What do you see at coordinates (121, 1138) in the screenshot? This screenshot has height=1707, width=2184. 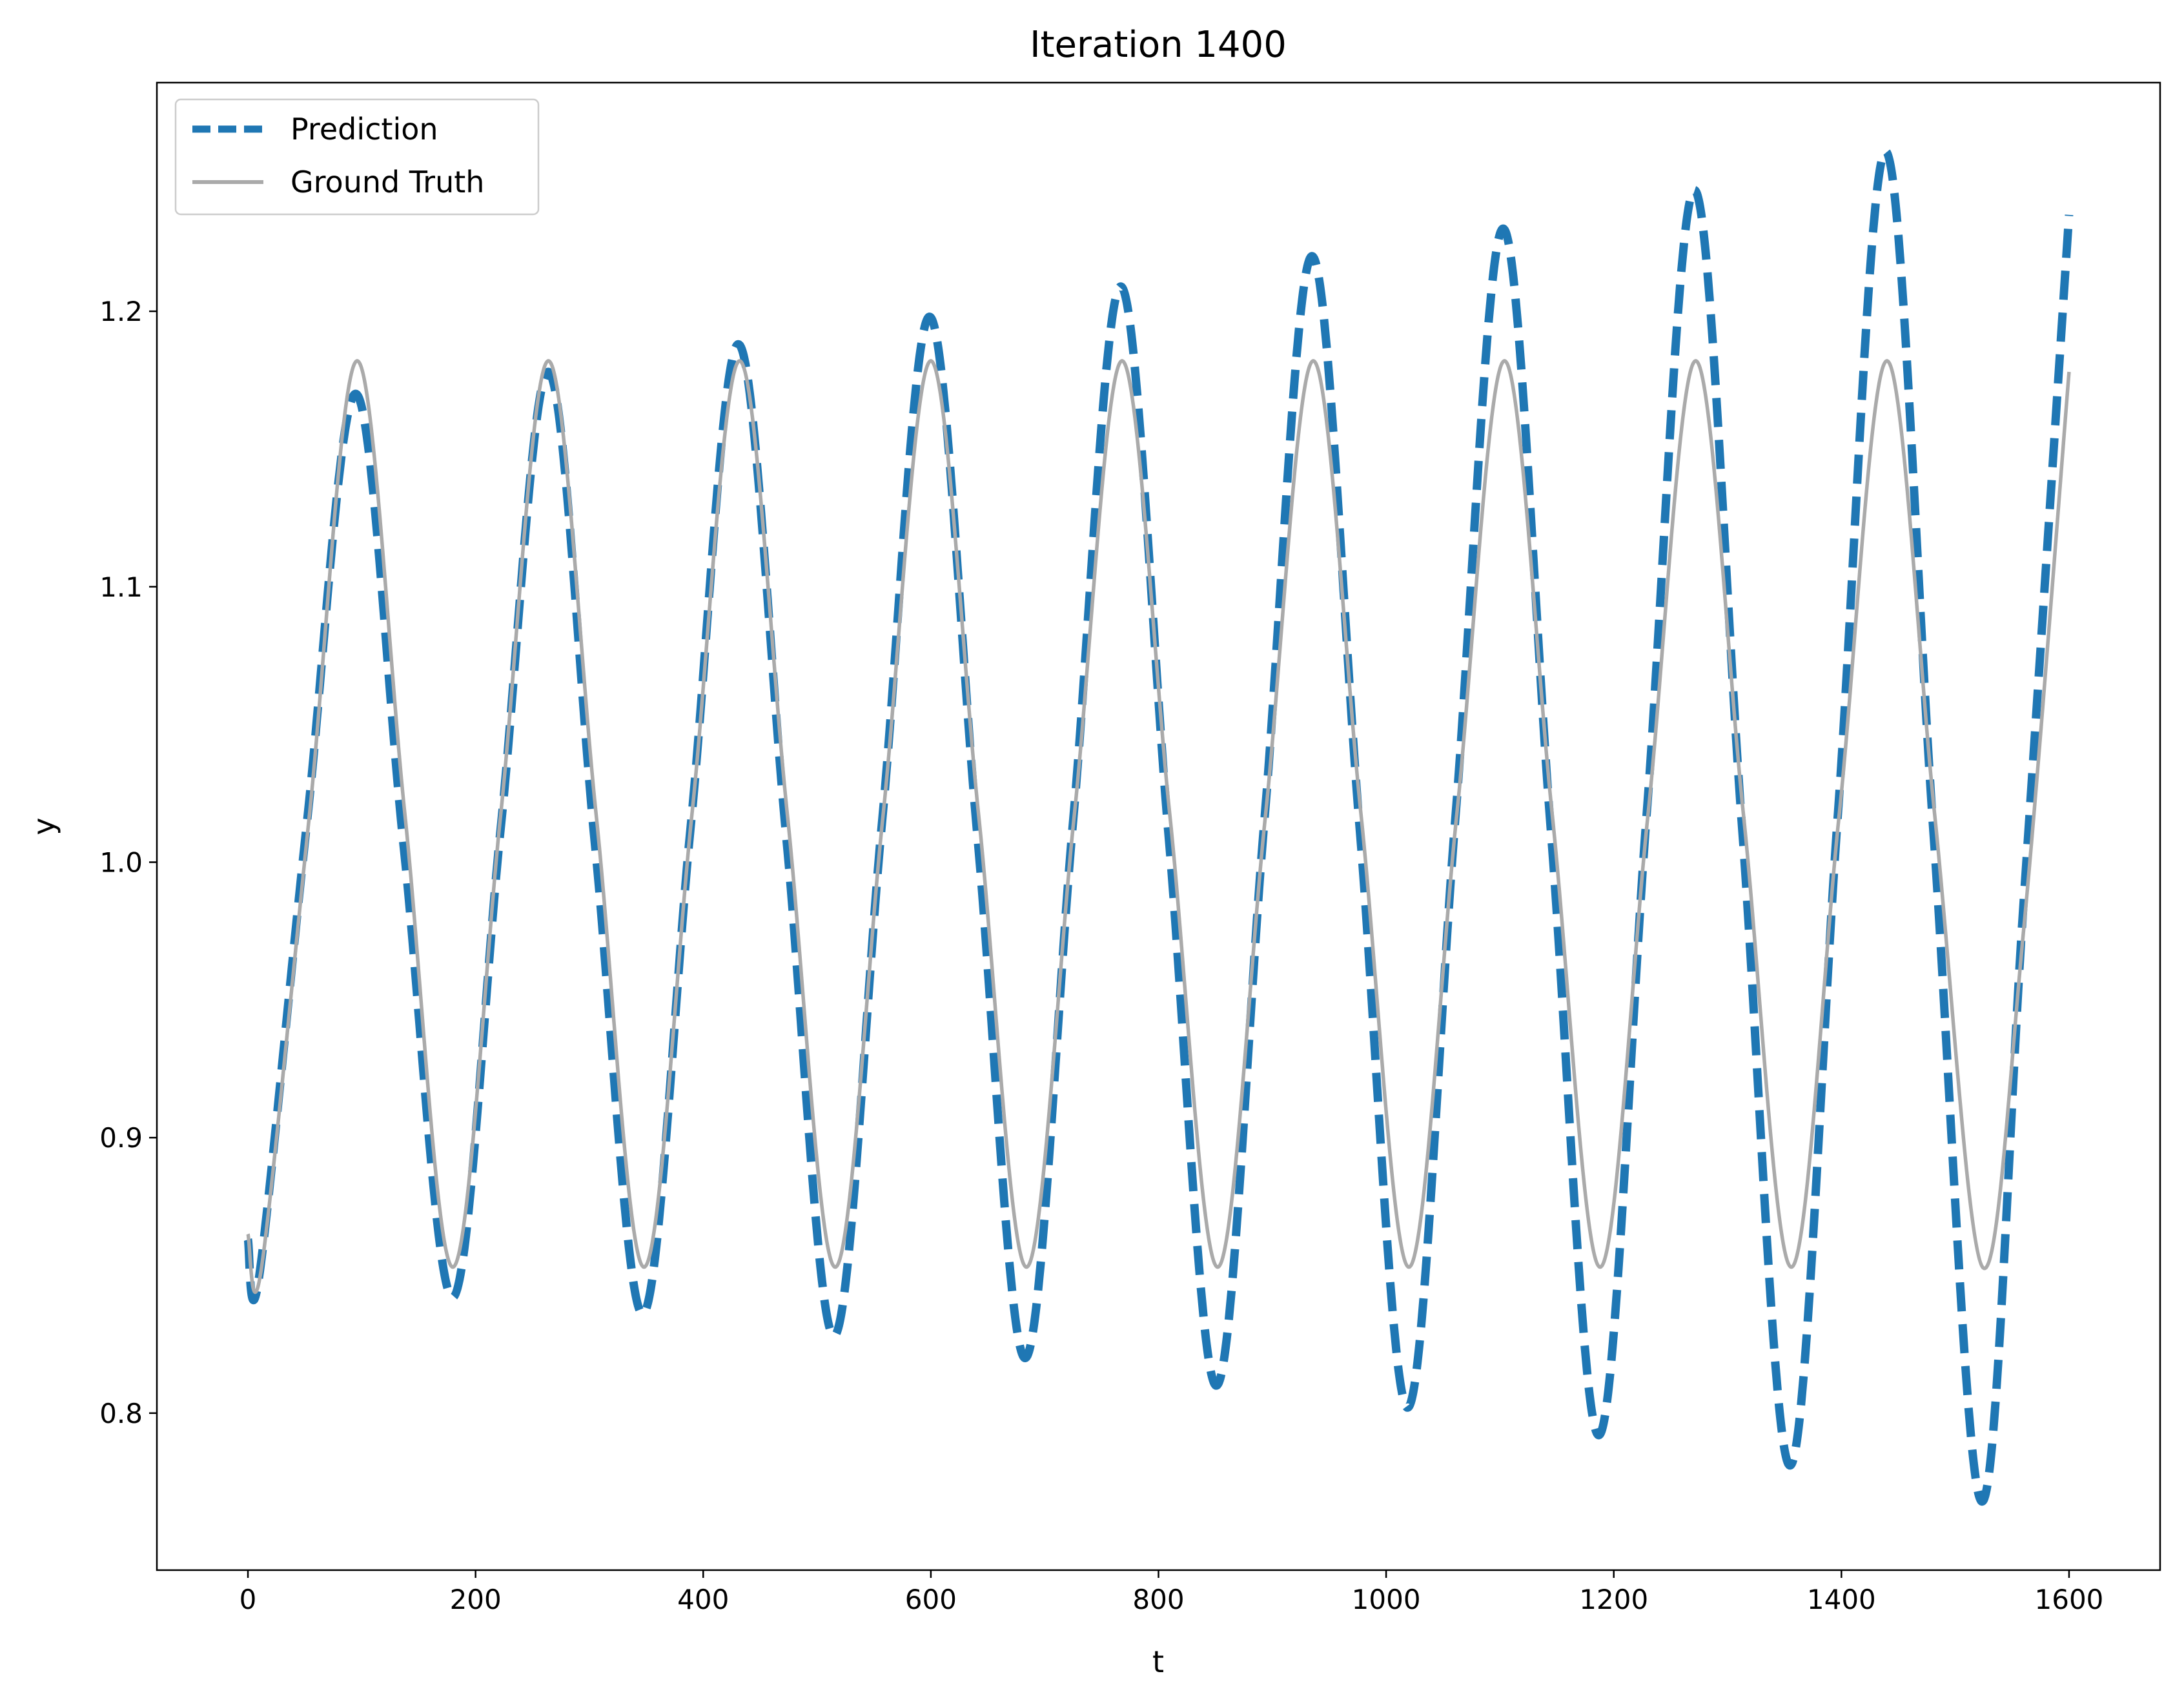 I see `y-tick-label: 0.9` at bounding box center [121, 1138].